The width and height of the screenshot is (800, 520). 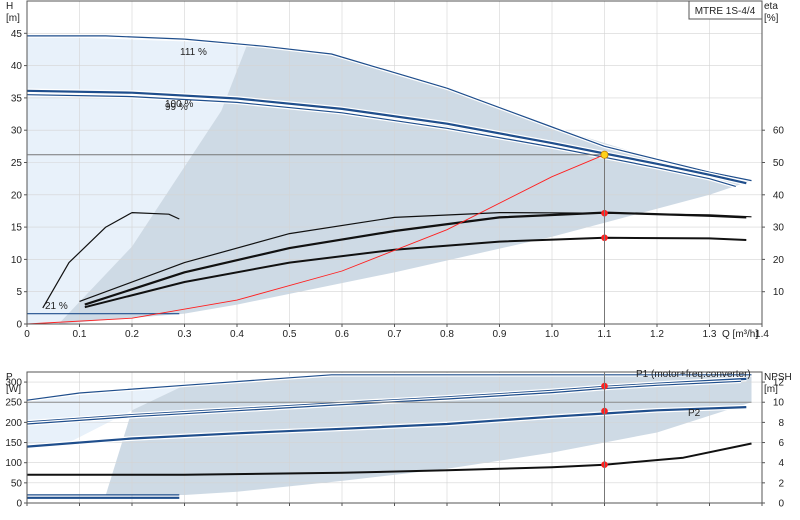 I want to click on x-tick-label: 0.5, so click(x=290, y=334).